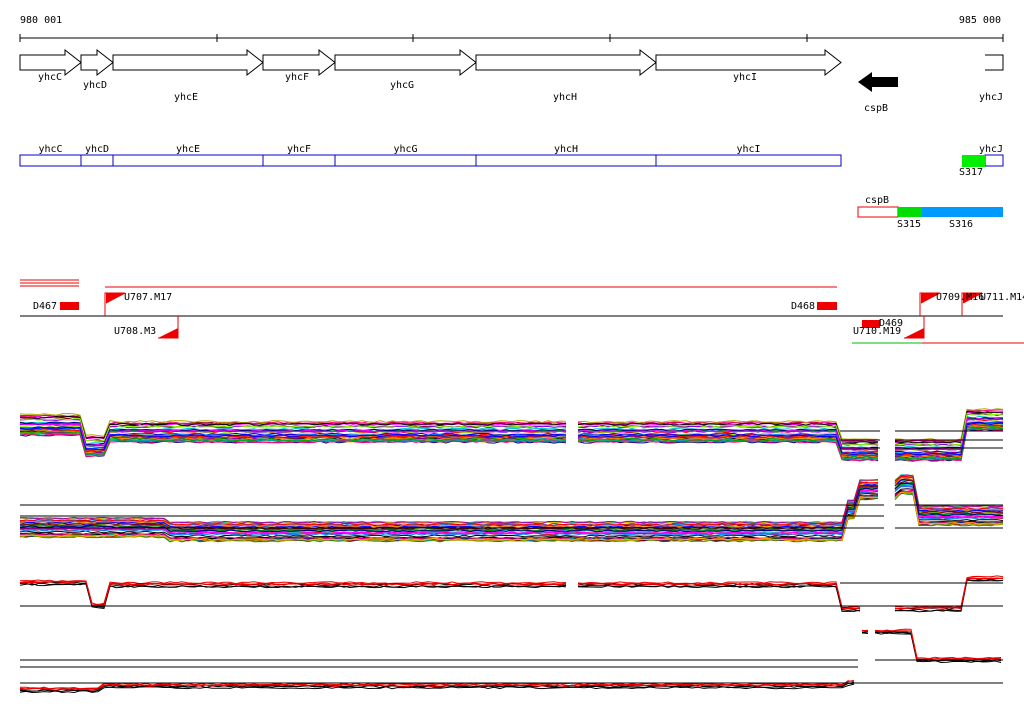 The height and width of the screenshot is (714, 1024). What do you see at coordinates (299, 149) in the screenshot?
I see `gene-bar-label: yhcF` at bounding box center [299, 149].